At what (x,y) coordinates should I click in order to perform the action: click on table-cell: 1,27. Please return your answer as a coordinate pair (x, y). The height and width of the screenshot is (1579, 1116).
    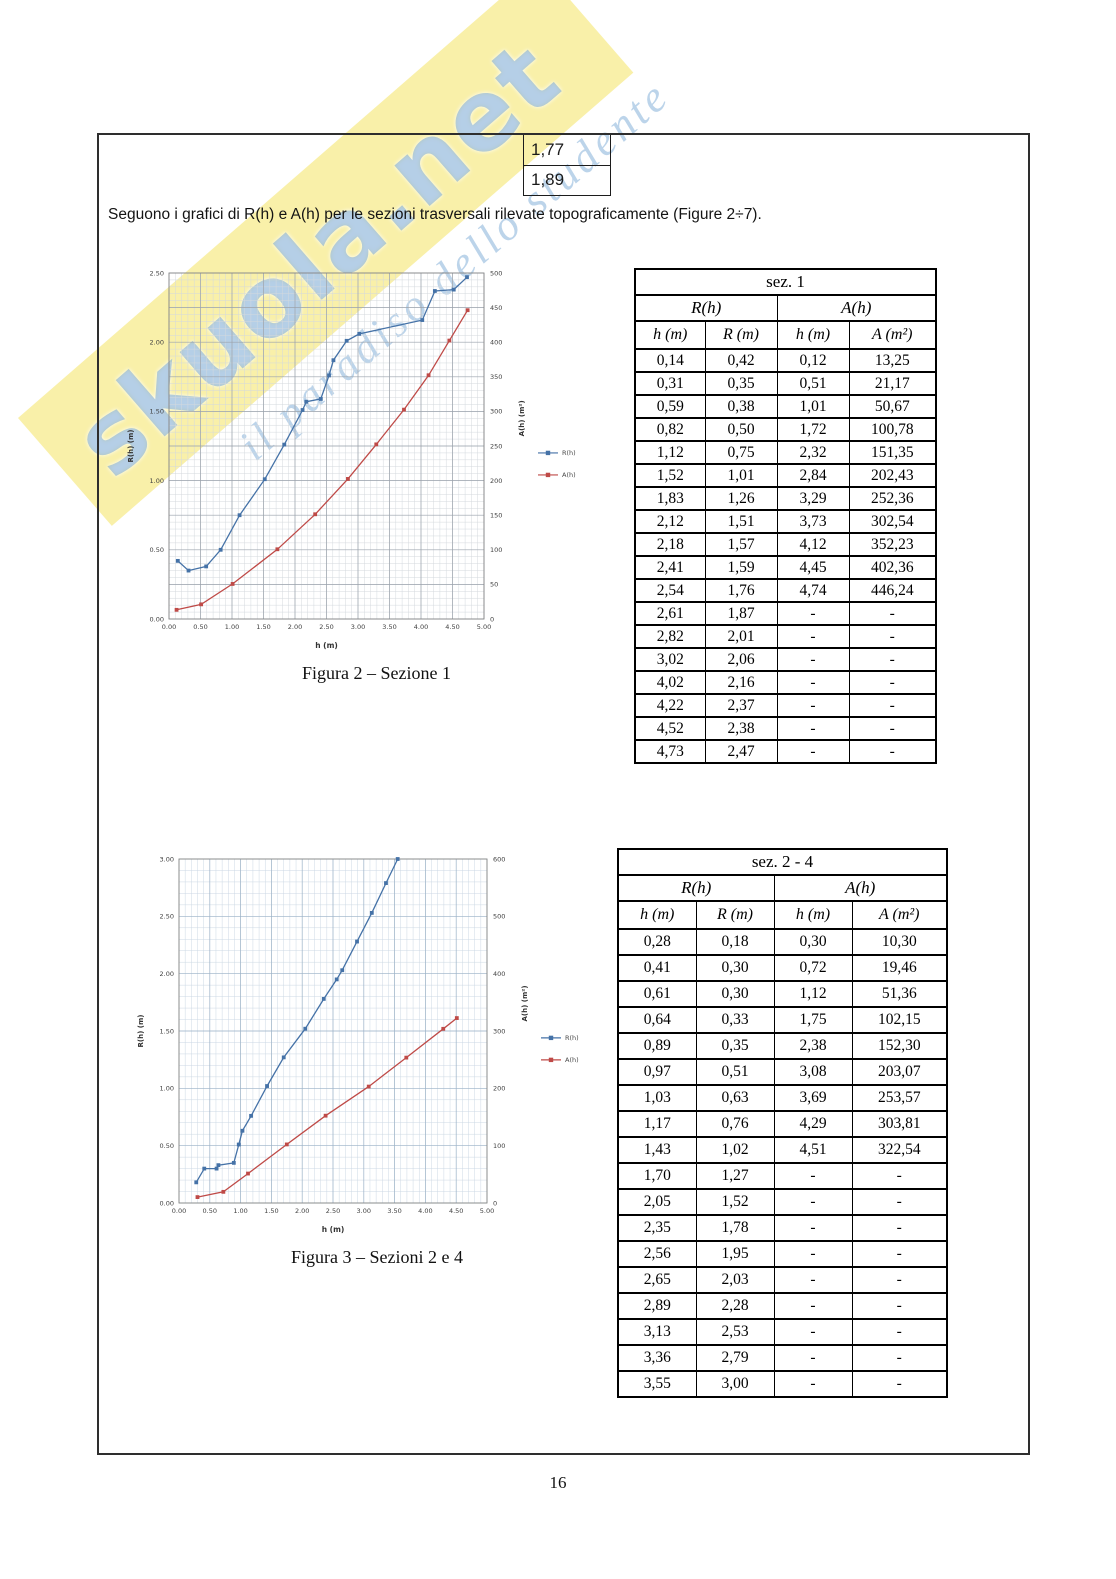
    Looking at the image, I should click on (735, 1176).